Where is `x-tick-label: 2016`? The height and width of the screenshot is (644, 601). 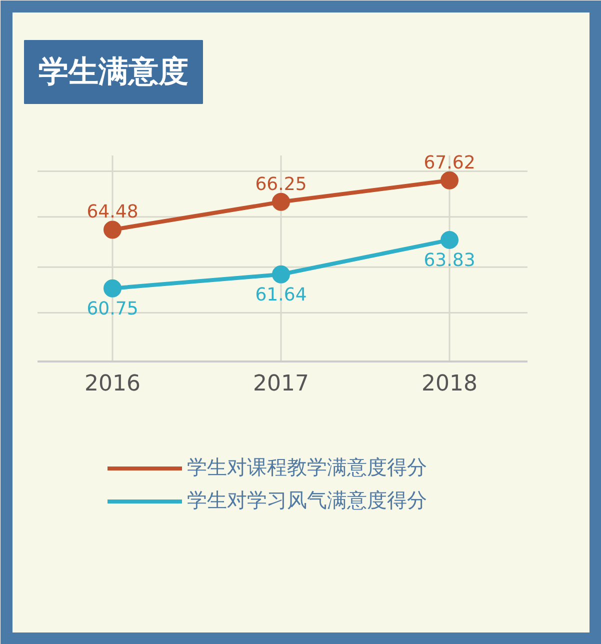 x-tick-label: 2016 is located at coordinates (112, 384).